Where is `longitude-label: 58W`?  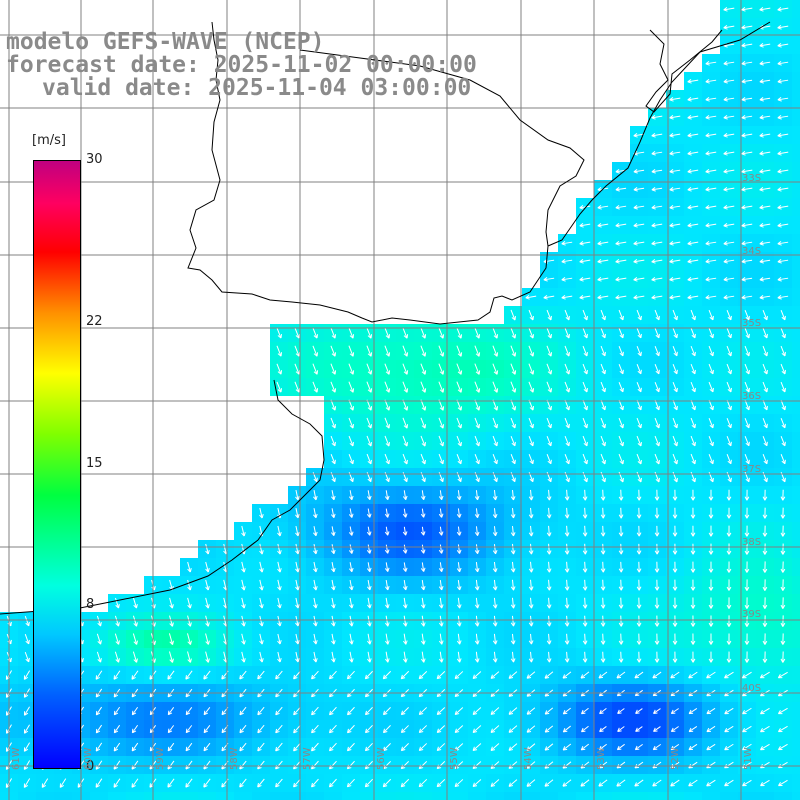
longitude-label: 58W is located at coordinates (234, 758).